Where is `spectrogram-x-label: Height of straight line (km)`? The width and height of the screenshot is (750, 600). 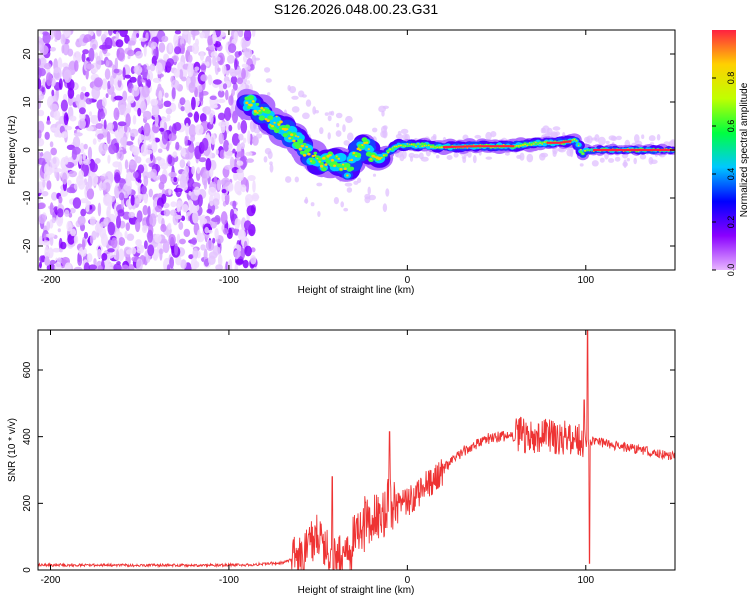 spectrogram-x-label: Height of straight line (km) is located at coordinates (356, 290).